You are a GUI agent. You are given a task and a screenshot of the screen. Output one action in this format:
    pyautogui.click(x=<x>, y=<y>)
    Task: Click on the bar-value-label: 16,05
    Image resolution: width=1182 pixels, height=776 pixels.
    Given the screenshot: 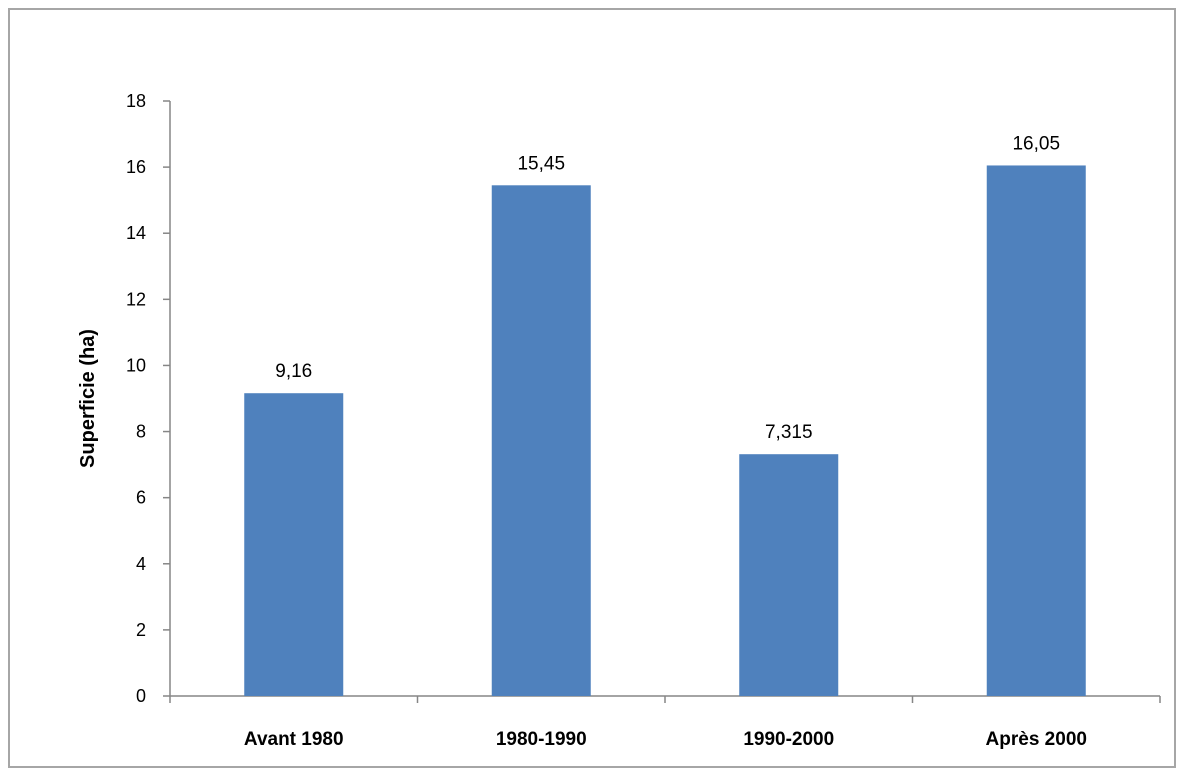 What is the action you would take?
    pyautogui.click(x=1036, y=143)
    